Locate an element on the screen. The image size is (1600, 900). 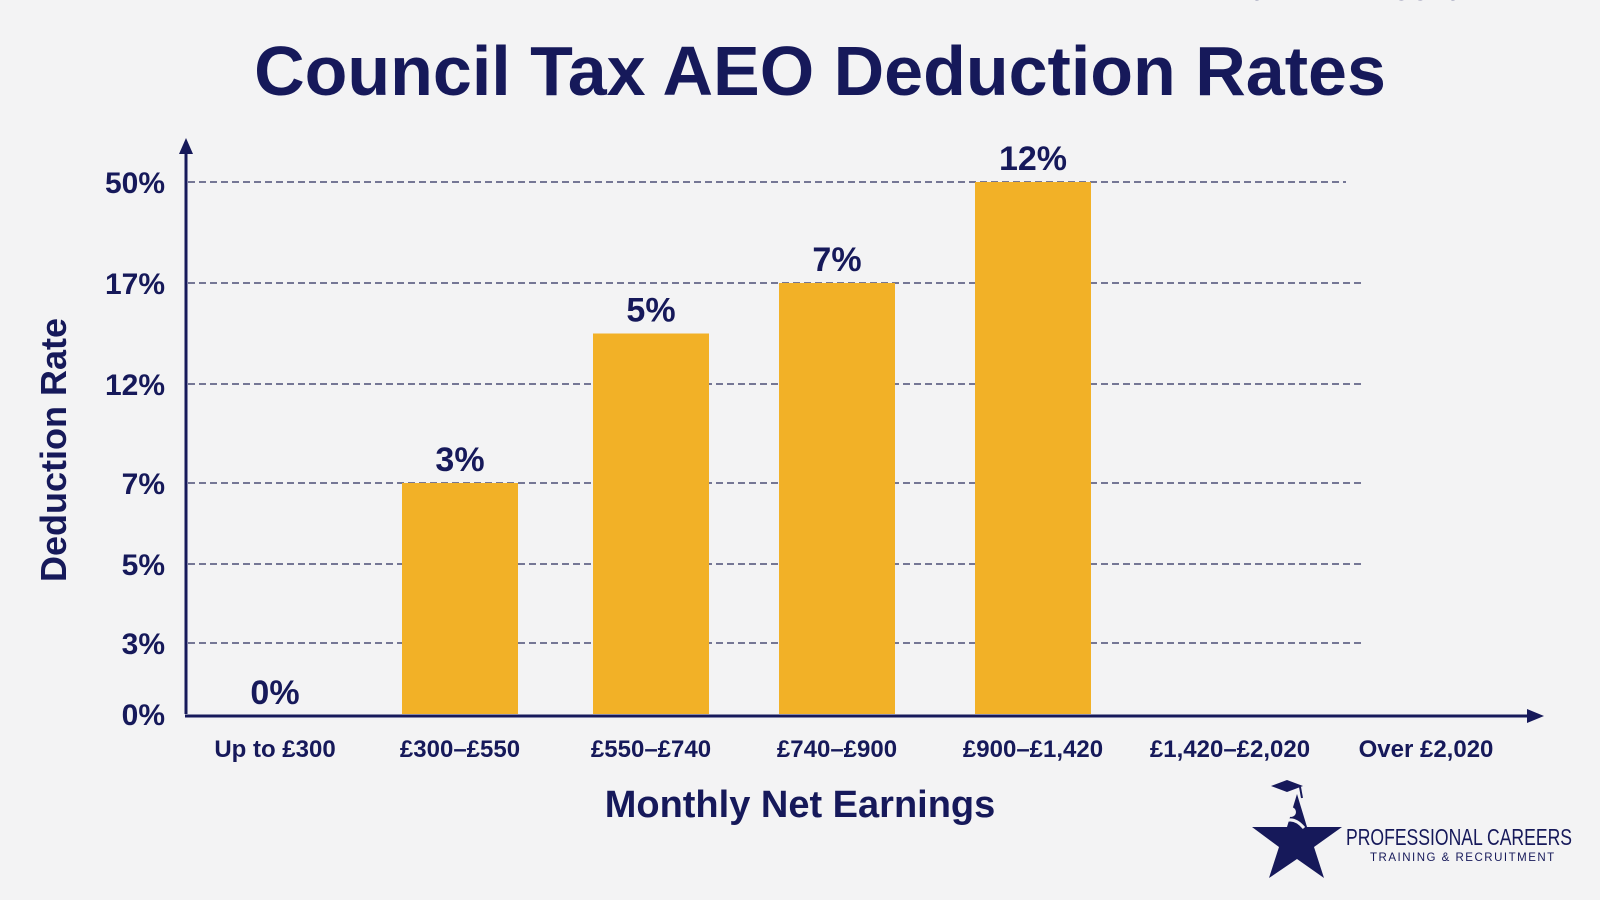
star-graduate-icon is located at coordinates (1297, 829).